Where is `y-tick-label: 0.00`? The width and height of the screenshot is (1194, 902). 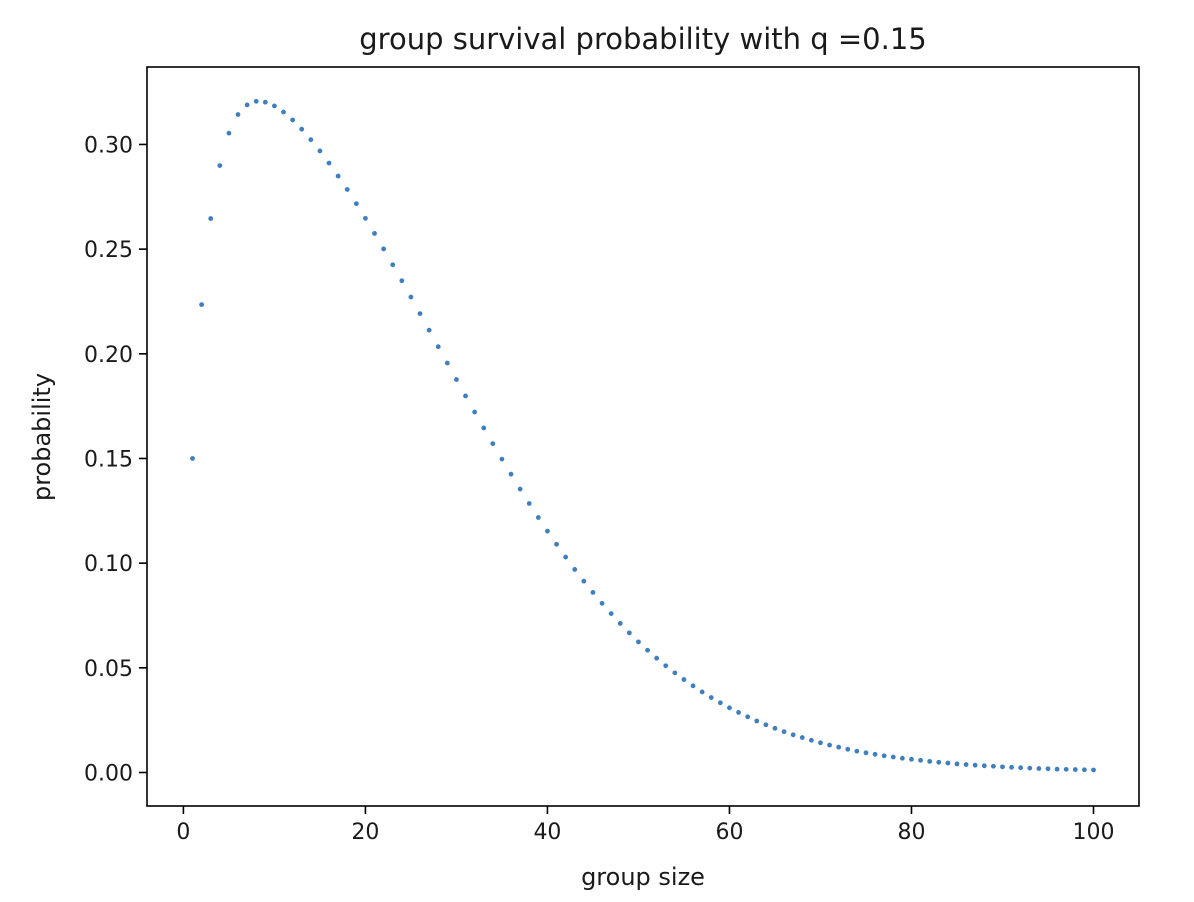
y-tick-label: 0.00 is located at coordinates (108, 774).